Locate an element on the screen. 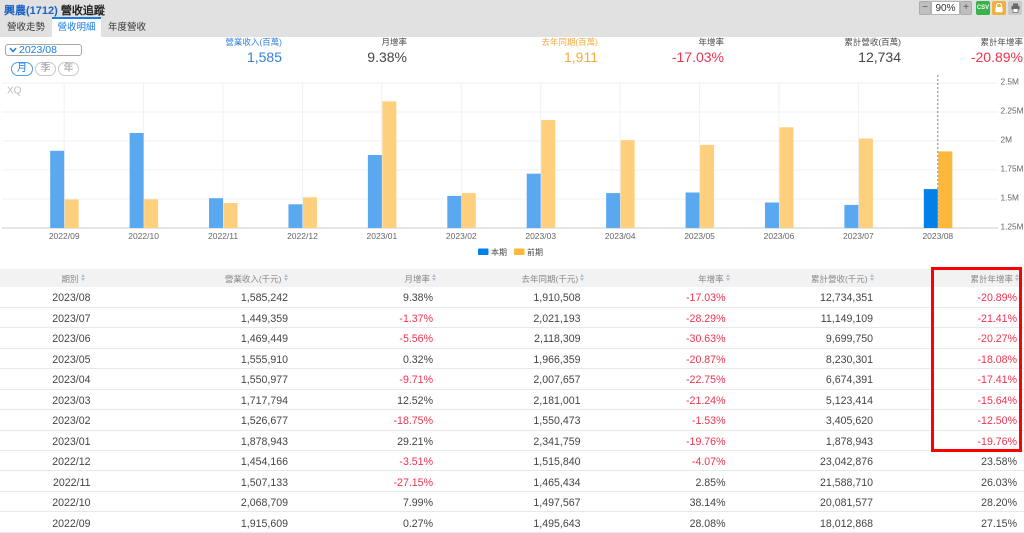  svg-text: 2022/11 is located at coordinates (223, 236).